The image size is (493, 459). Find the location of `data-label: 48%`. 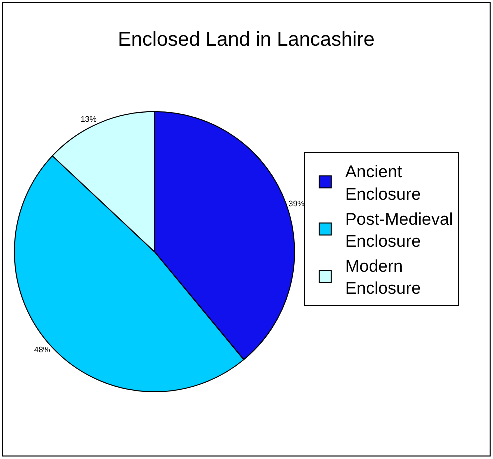

data-label: 48% is located at coordinates (42, 349).